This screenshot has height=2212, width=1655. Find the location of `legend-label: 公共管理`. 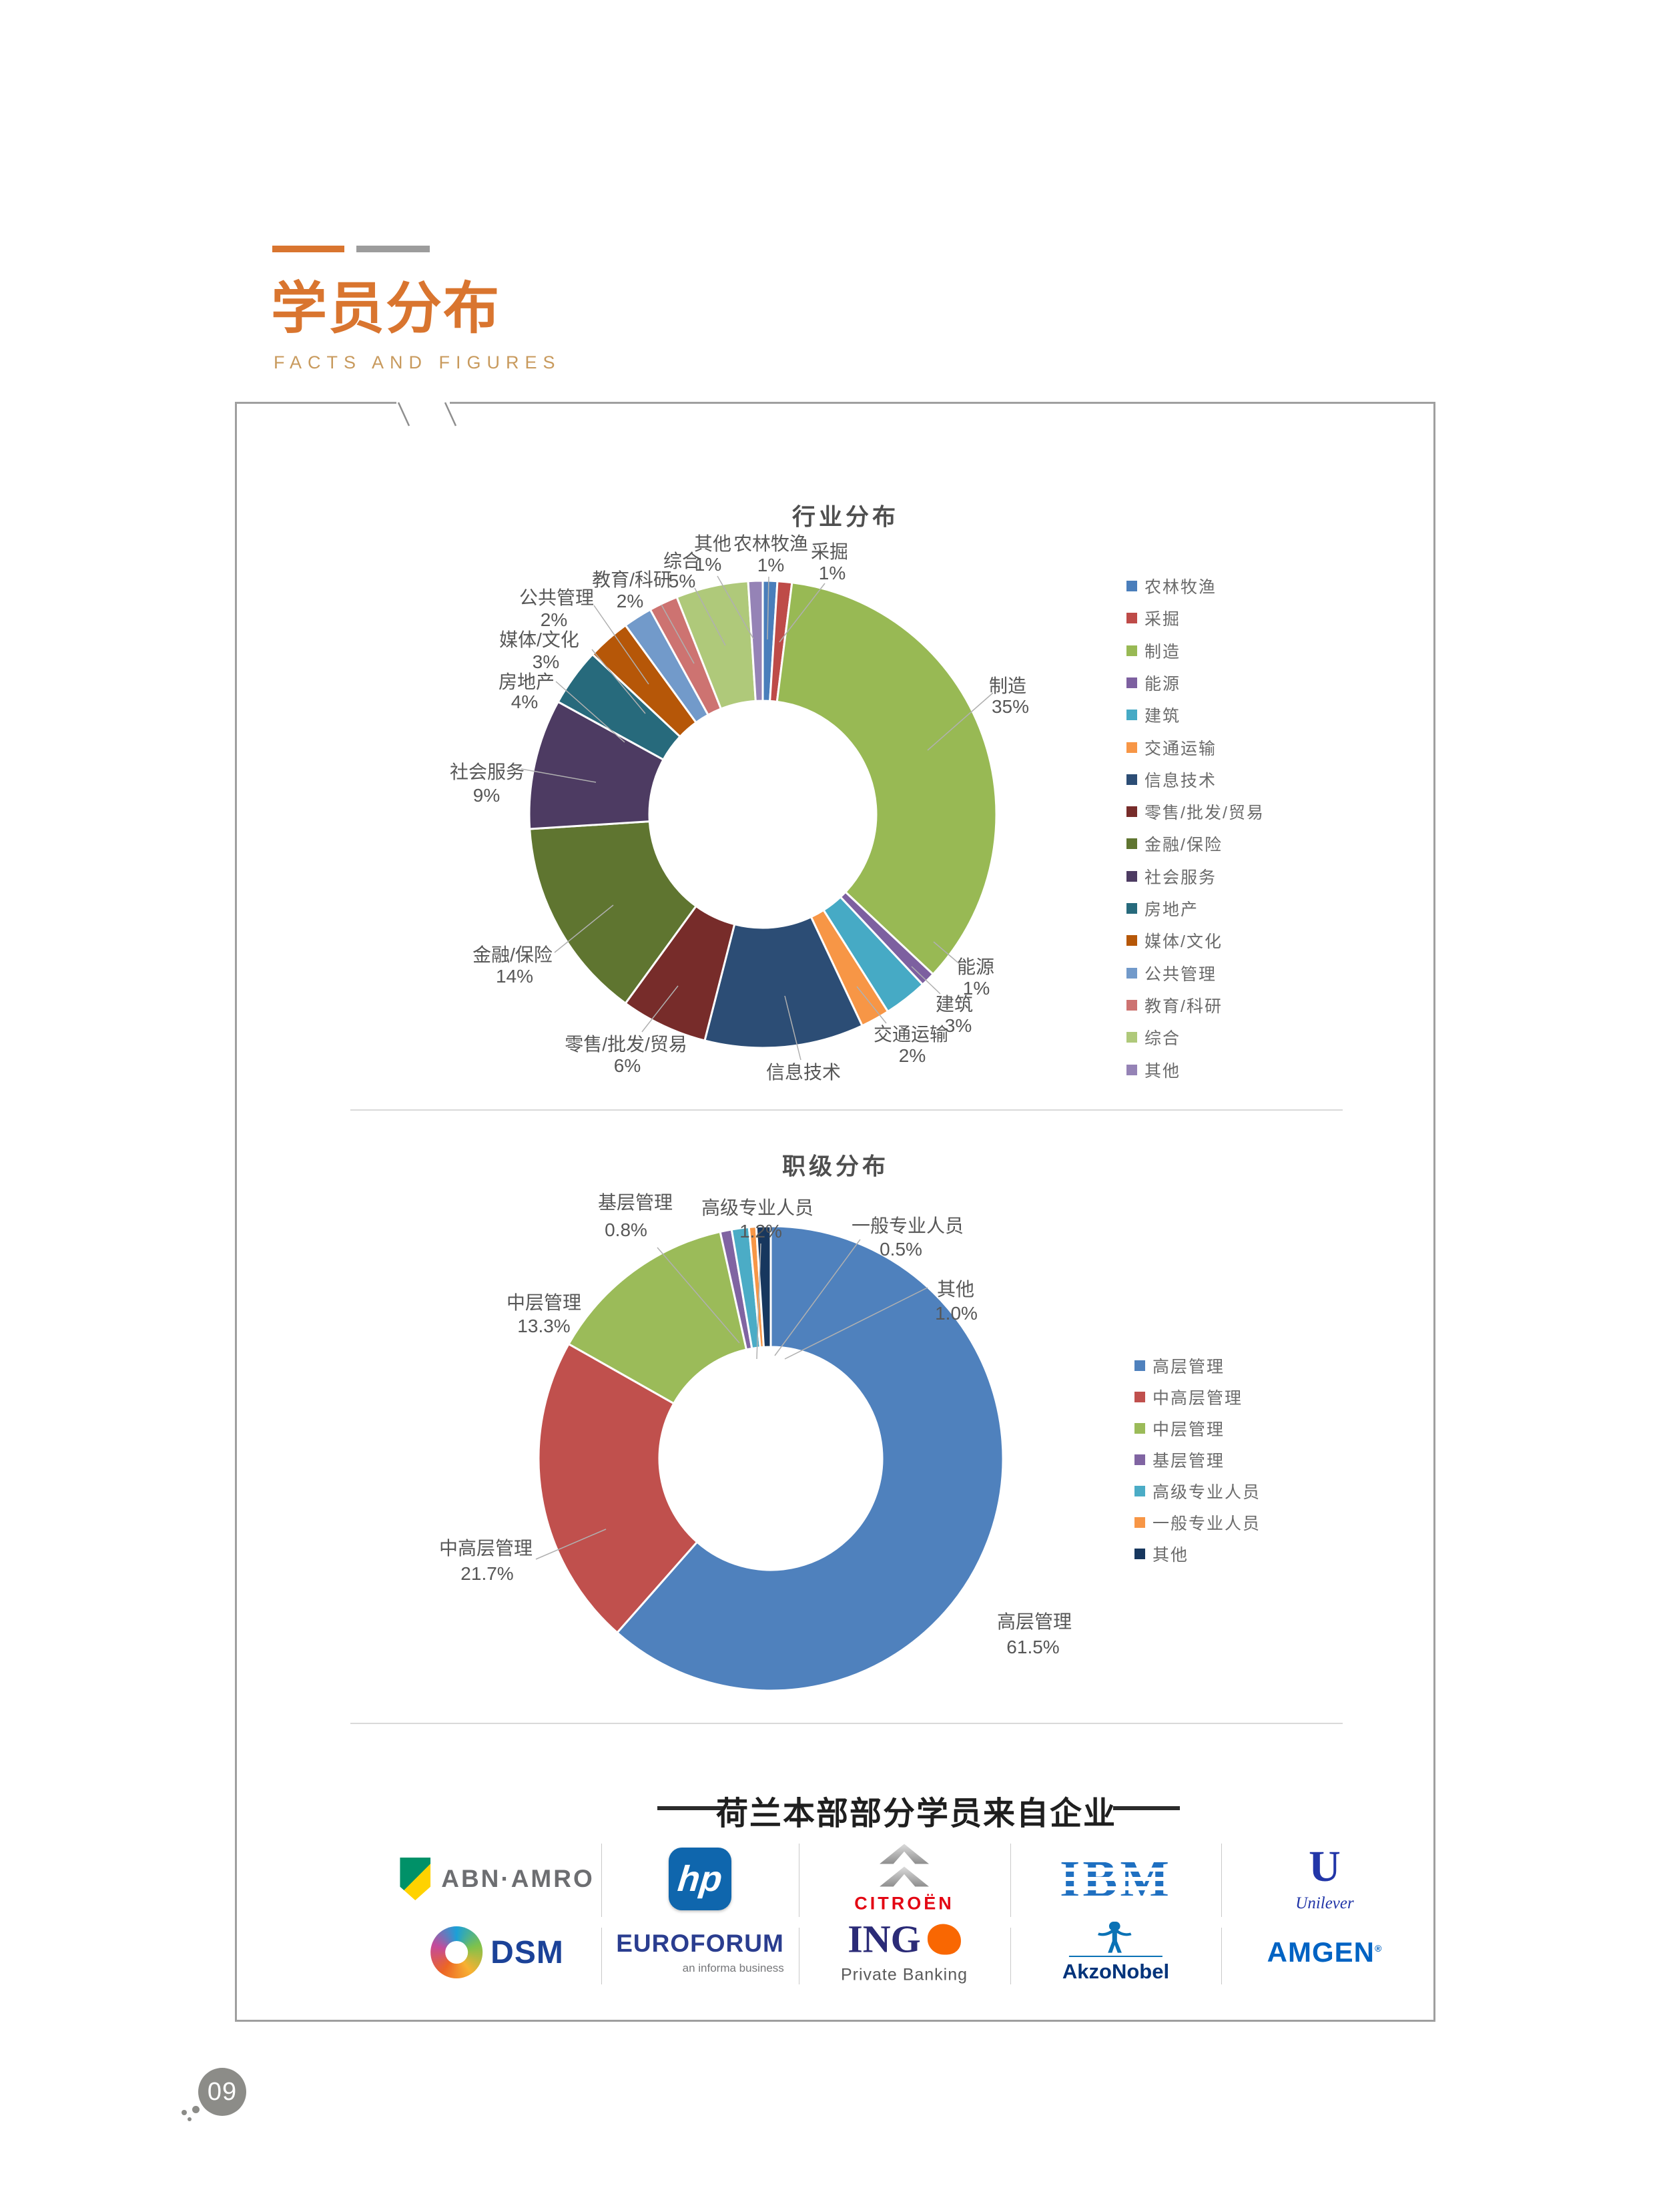

legend-label: 公共管理 is located at coordinates (1180, 974).